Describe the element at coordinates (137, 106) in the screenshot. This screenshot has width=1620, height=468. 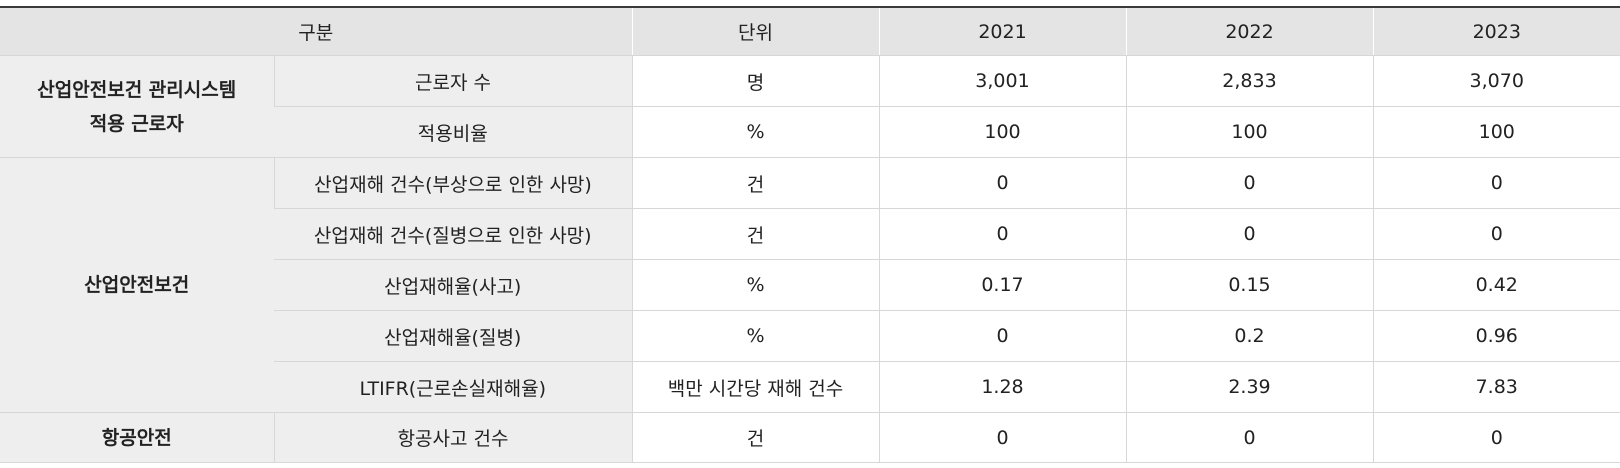
I see `group-label-ohs-system: 산업안전보건 관리시스템 적용 근로자` at that location.